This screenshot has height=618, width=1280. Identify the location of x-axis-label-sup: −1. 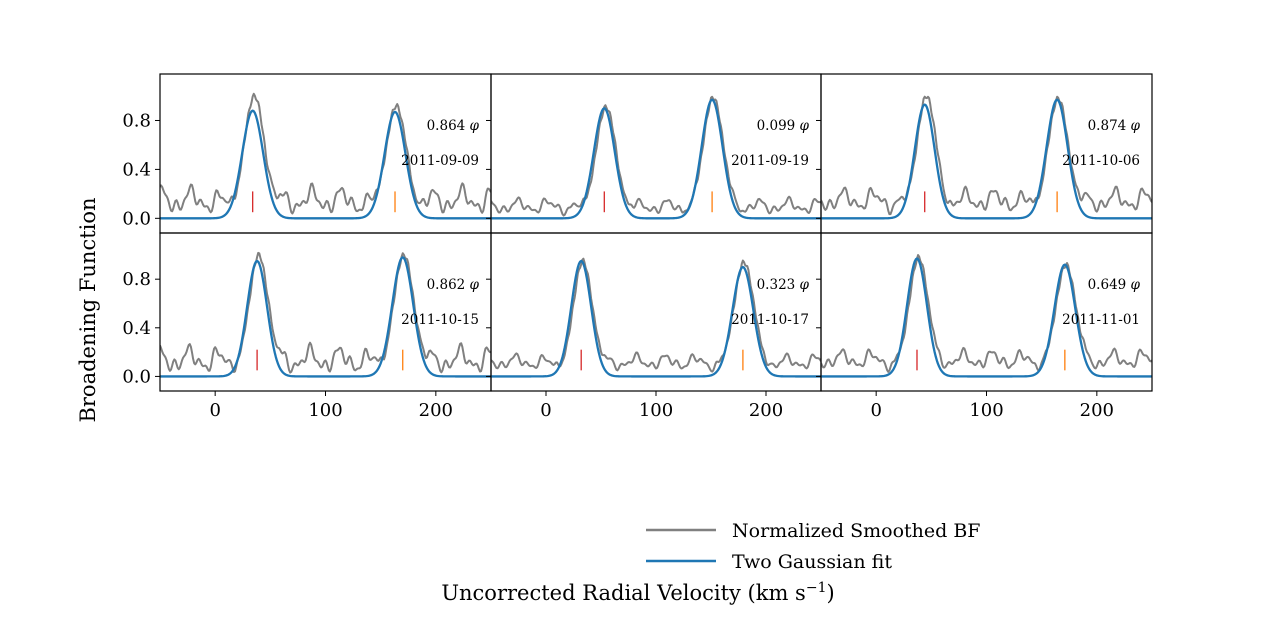
(816, 588).